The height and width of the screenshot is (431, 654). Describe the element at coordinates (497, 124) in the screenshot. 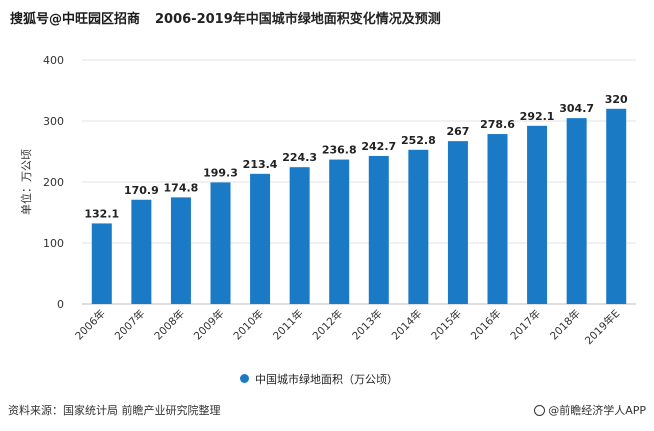

I see `data-label: 278.6` at that location.